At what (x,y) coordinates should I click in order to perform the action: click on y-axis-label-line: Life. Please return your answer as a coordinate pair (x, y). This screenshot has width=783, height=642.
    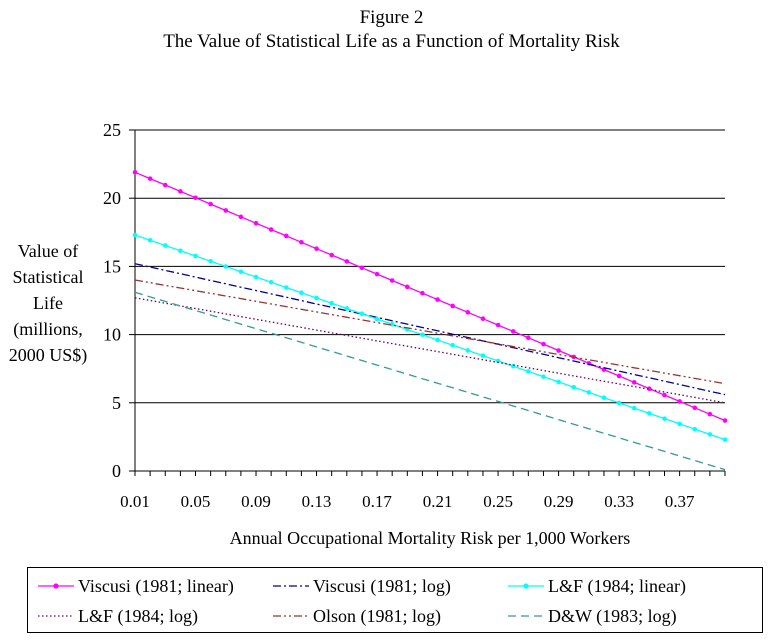
    Looking at the image, I should click on (48, 303).